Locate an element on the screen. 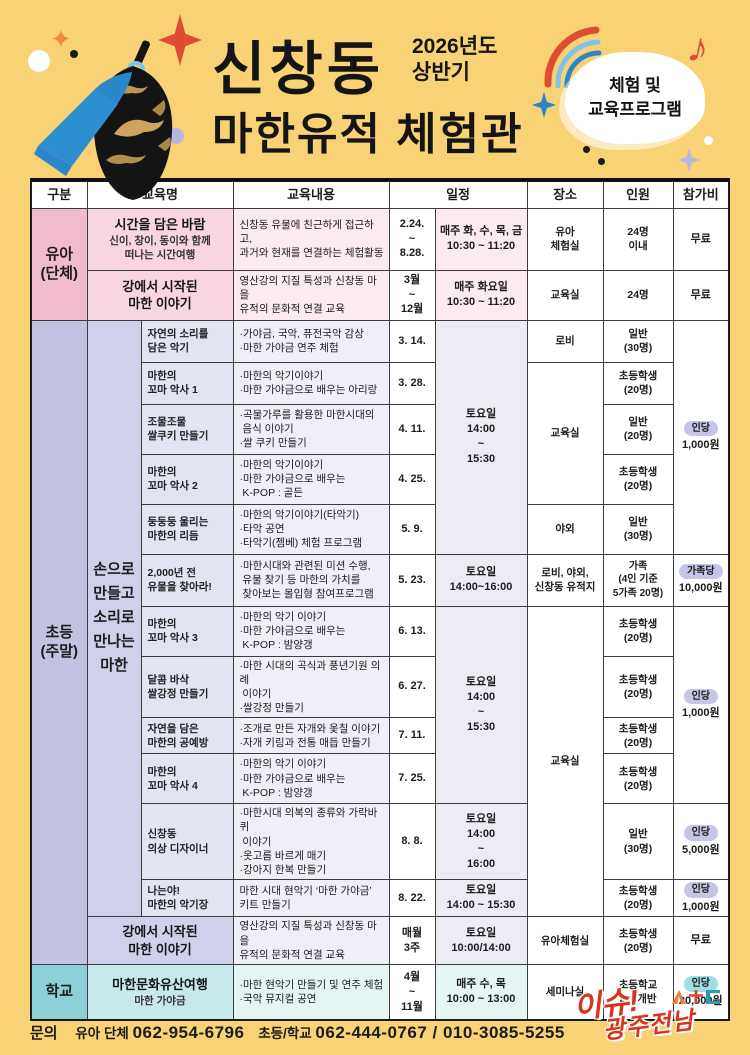 The width and height of the screenshot is (750, 1055). program-name: 2,000년 전 유물을 찾아라! is located at coordinates (187, 580).